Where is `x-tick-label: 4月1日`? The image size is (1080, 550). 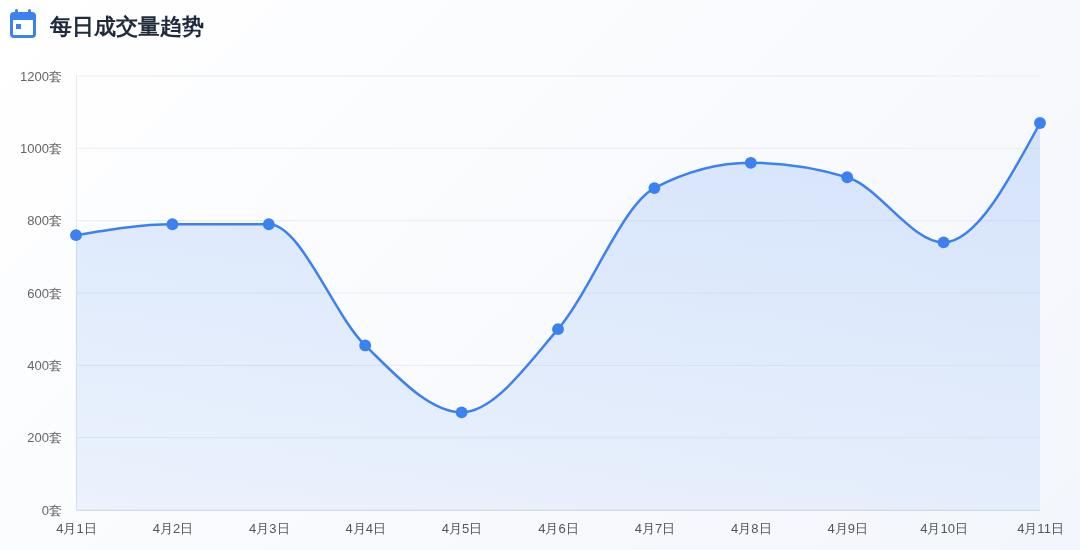
x-tick-label: 4月1日 is located at coordinates (76, 529).